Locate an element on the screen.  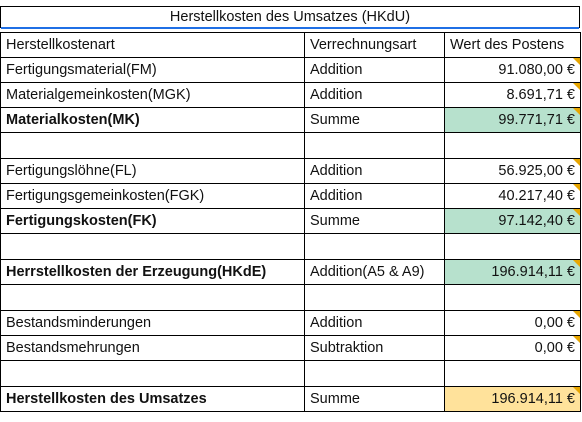
cost-type-cell: Bestandsminderungen is located at coordinates (152, 323).